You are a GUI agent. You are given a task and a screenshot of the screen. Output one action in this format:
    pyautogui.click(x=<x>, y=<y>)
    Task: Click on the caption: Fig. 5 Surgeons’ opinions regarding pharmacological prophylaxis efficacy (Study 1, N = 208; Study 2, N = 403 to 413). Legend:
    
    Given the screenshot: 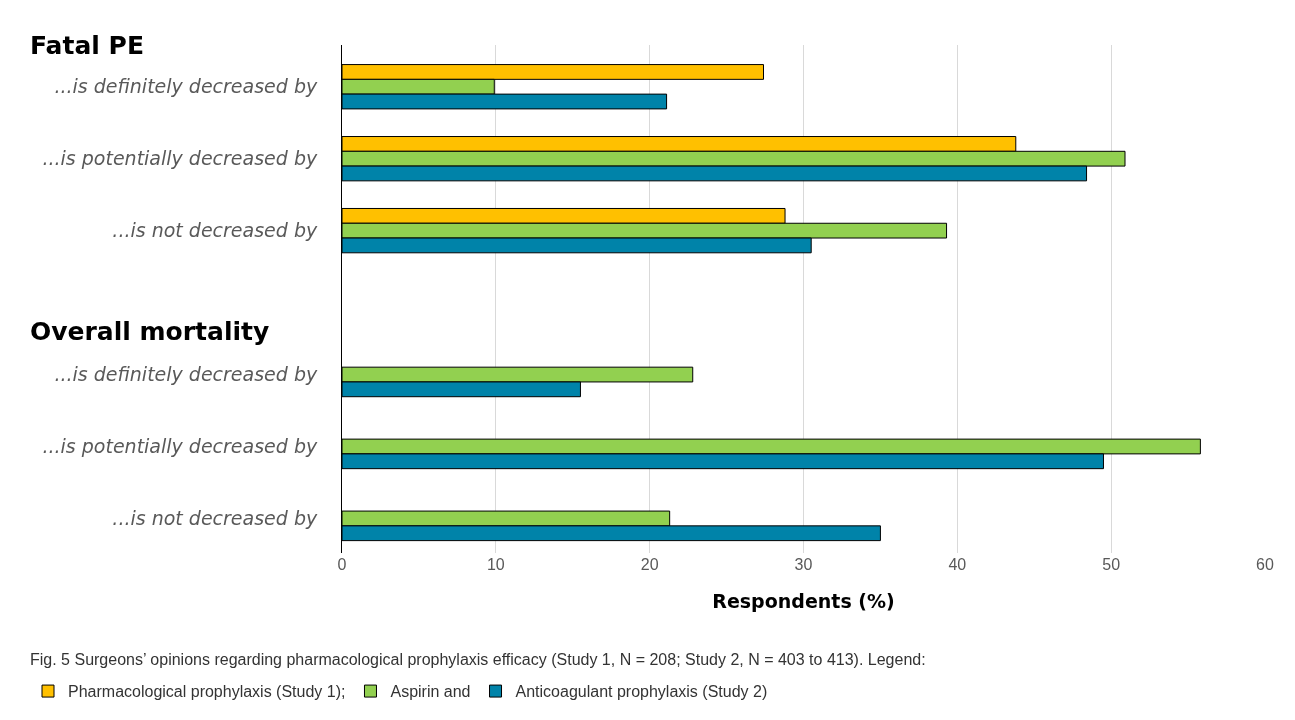 What is the action you would take?
    pyautogui.click(x=478, y=659)
    